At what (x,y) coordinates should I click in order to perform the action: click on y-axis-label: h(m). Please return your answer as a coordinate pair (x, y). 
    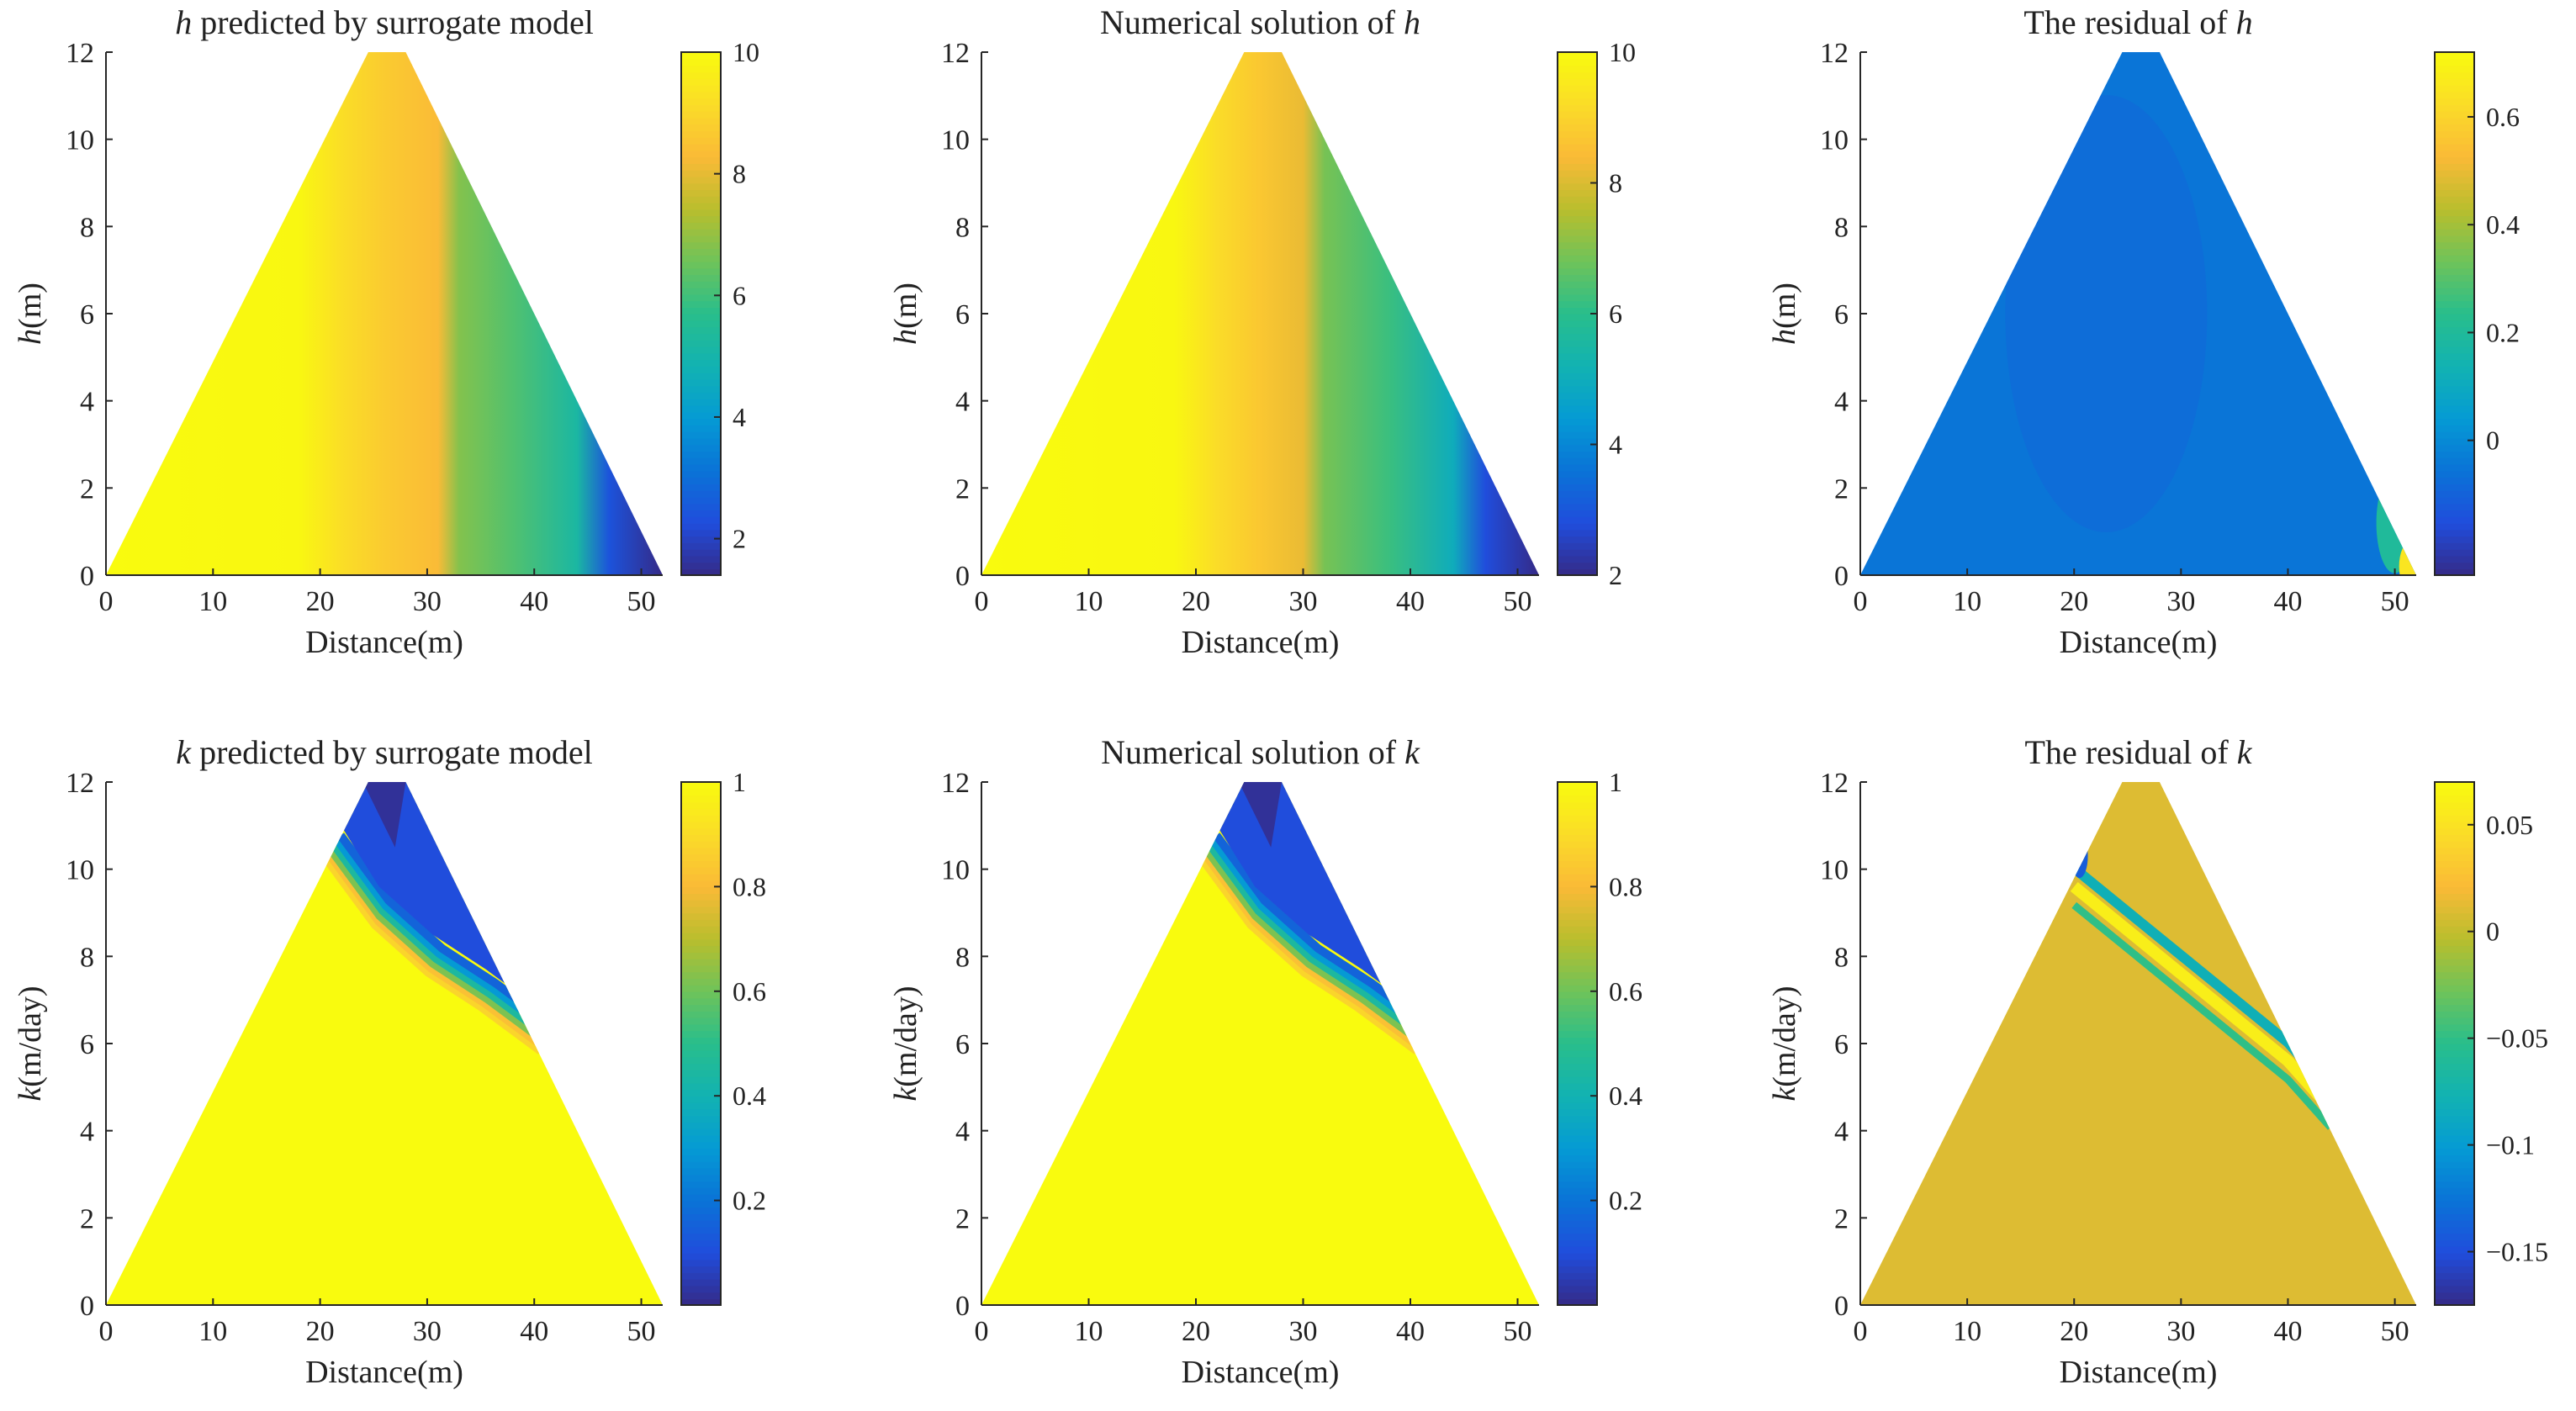
    Looking at the image, I should click on (1784, 314).